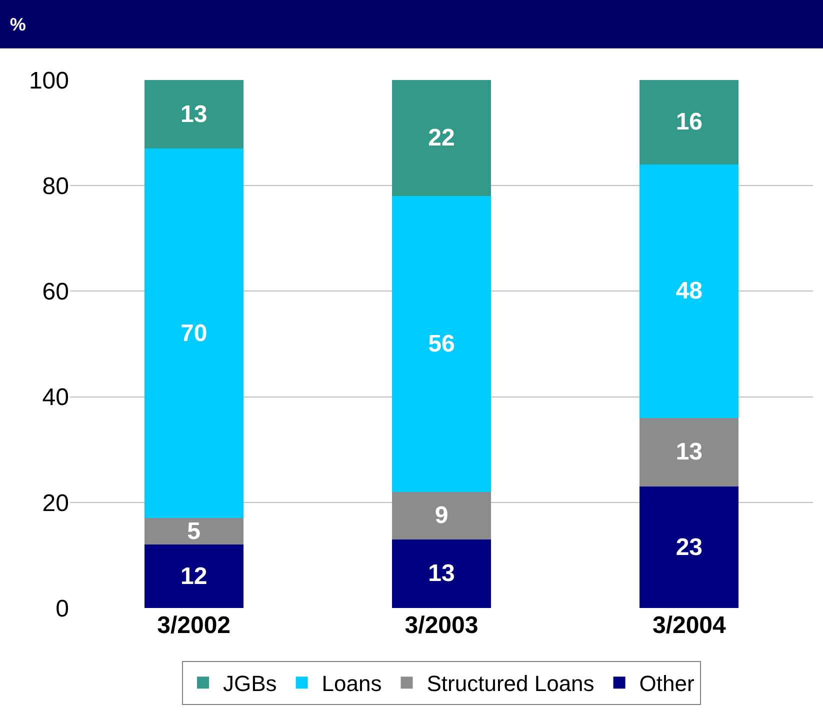  I want to click on data-label: 48, so click(689, 291).